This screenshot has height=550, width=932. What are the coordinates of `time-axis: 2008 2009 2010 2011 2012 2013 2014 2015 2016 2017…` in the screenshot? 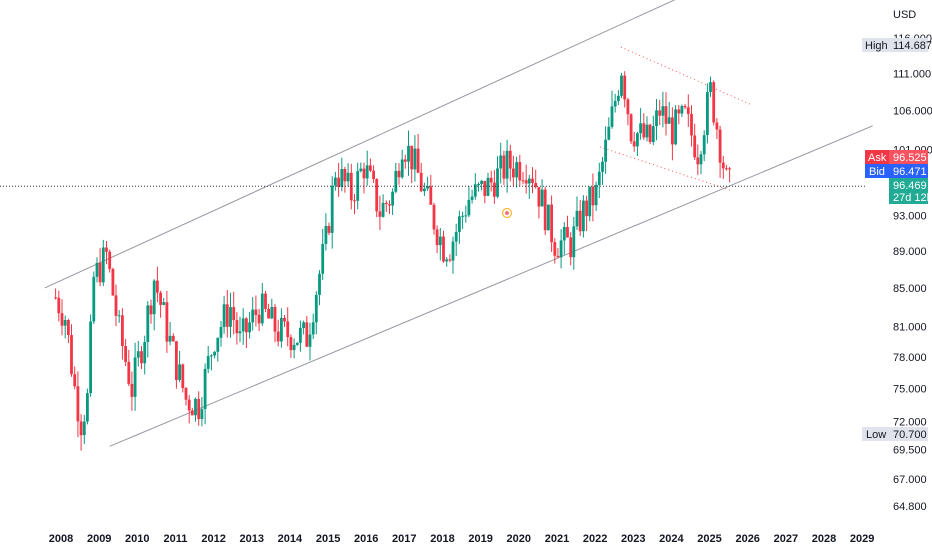 It's located at (462, 539).